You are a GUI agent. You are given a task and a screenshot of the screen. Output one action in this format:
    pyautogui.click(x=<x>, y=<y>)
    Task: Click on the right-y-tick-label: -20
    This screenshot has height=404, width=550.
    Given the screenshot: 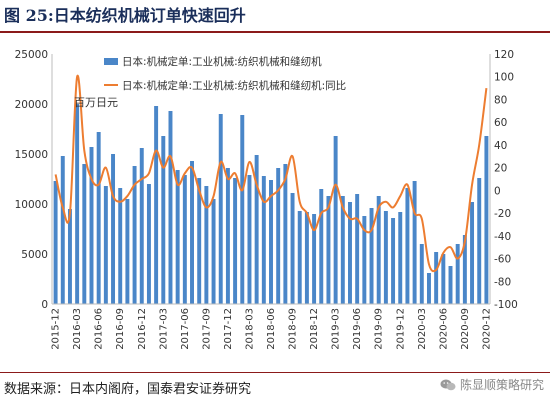 What is the action you would take?
    pyautogui.click(x=502, y=214)
    